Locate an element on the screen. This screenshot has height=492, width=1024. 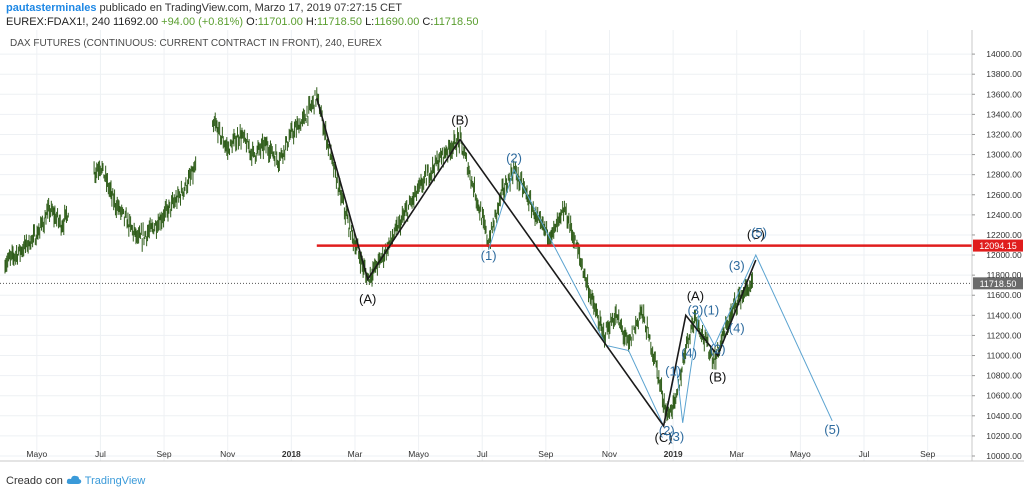
low-label: L: is located at coordinates (370, 22).